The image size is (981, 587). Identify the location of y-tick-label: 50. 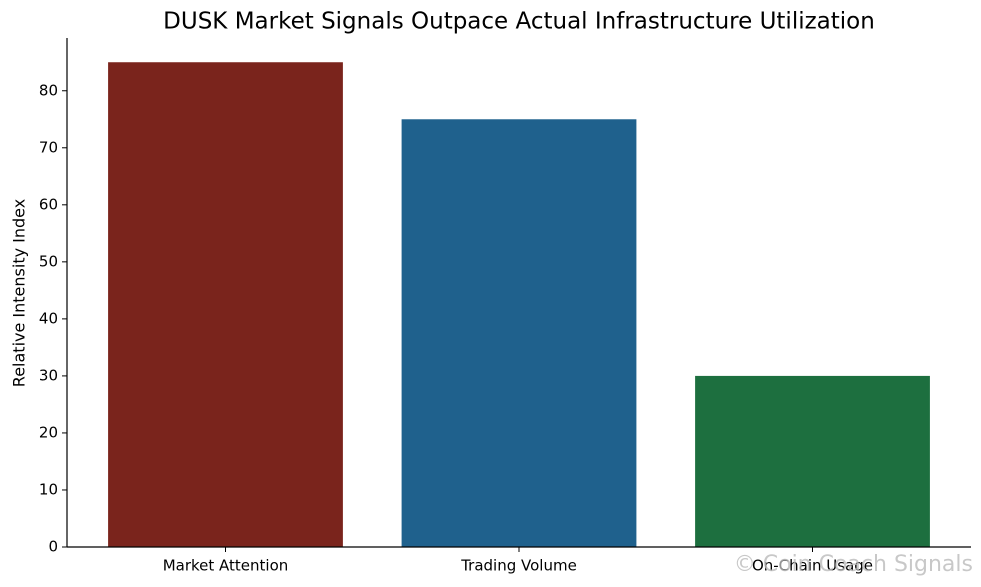
(48, 261).